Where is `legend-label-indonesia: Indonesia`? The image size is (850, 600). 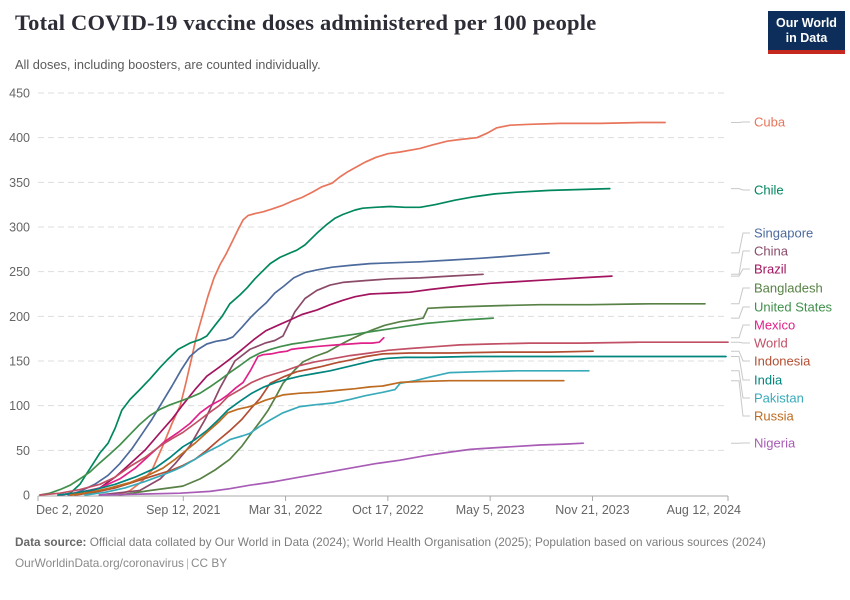
legend-label-indonesia: Indonesia is located at coordinates (782, 361).